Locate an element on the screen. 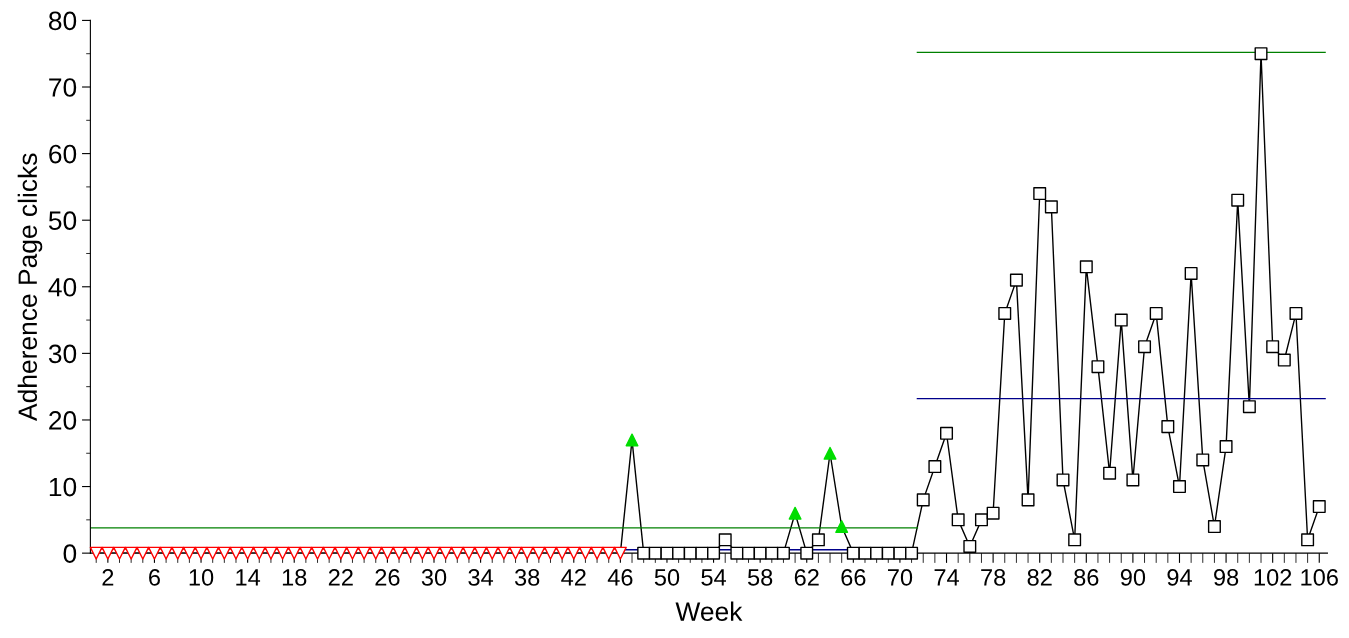 The height and width of the screenshot is (638, 1349). x-tick-label: 30 is located at coordinates (434, 577).